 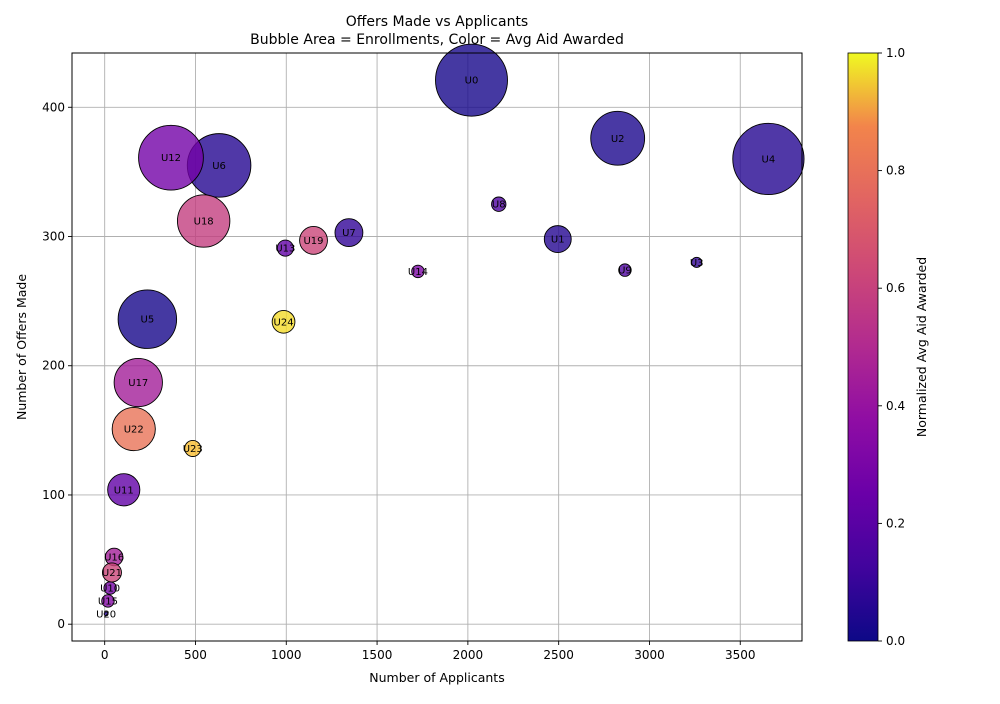 I want to click on bubble-label: U14, so click(x=418, y=272).